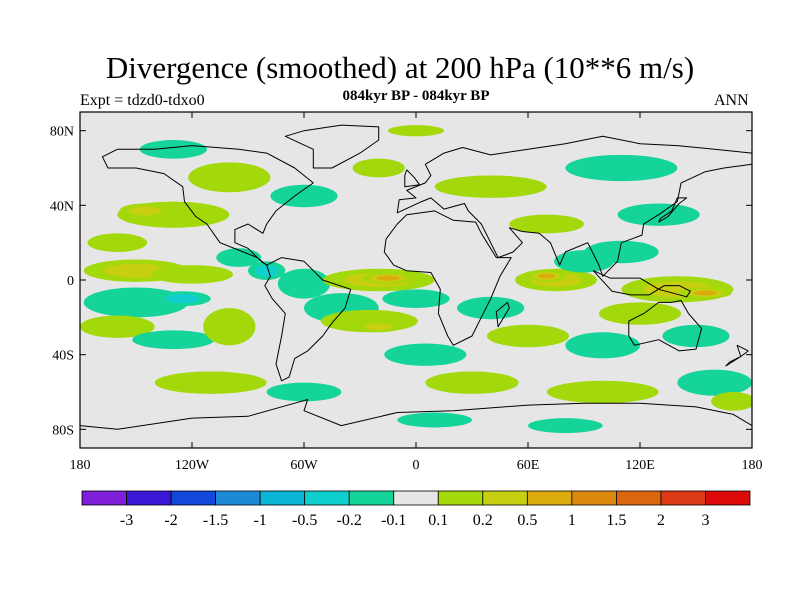  What do you see at coordinates (215, 520) in the screenshot?
I see `colorbar-label: -1.5` at bounding box center [215, 520].